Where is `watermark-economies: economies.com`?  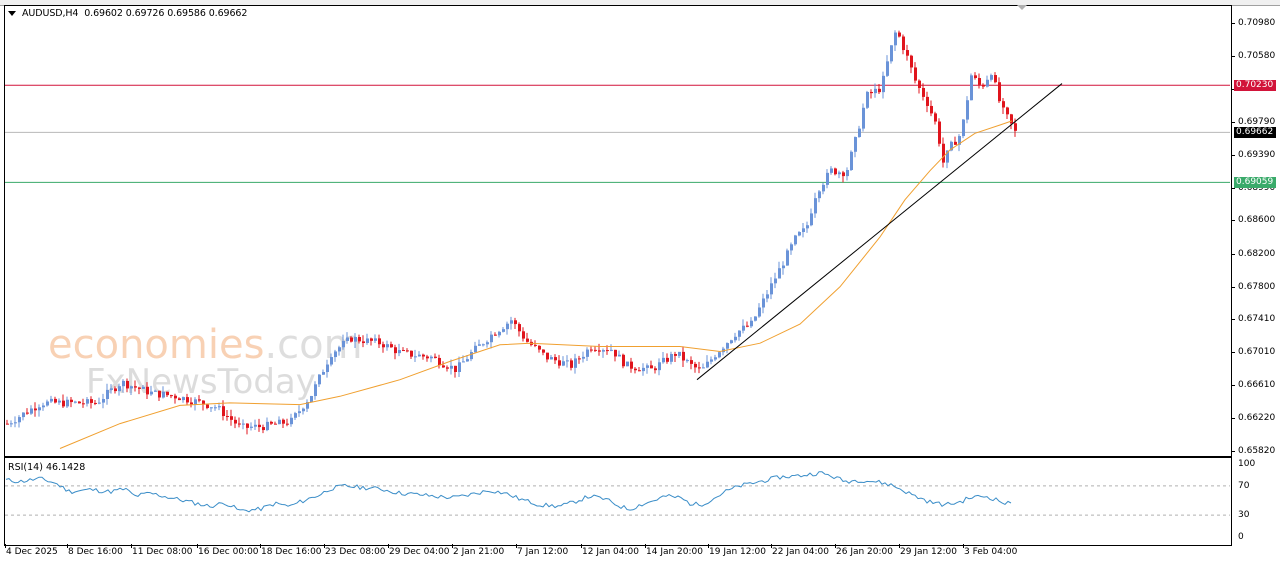
watermark-economies: economies.com is located at coordinates (205, 345).